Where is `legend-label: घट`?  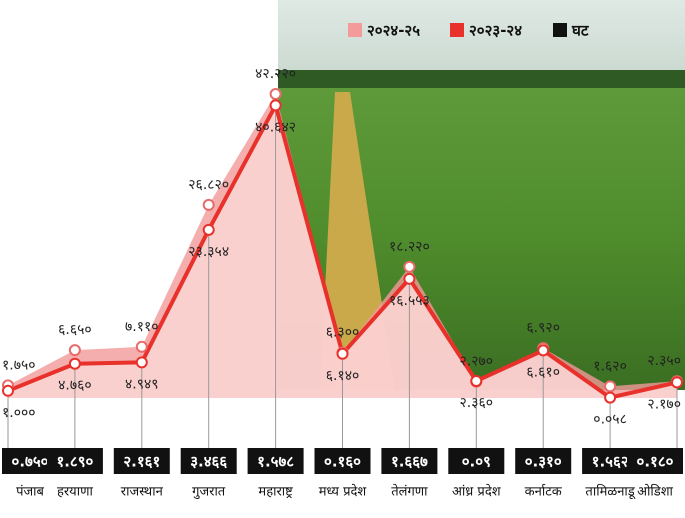
legend-label: घट is located at coordinates (580, 31).